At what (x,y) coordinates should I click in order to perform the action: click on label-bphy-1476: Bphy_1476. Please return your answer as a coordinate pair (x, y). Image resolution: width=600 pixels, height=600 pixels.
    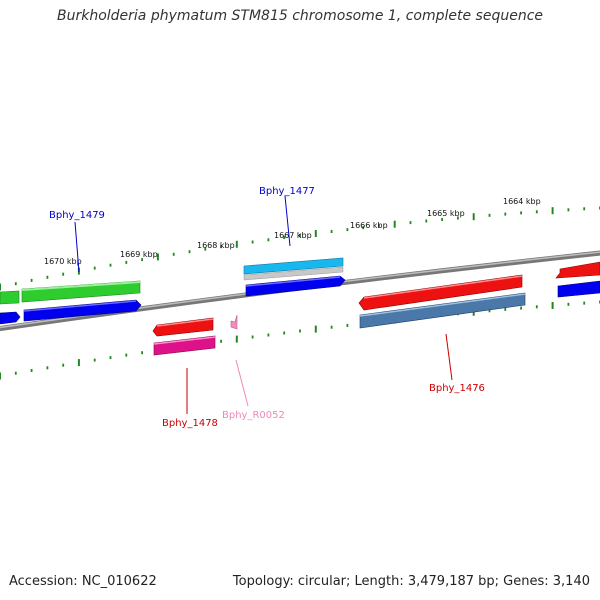
    Looking at the image, I should click on (457, 388).